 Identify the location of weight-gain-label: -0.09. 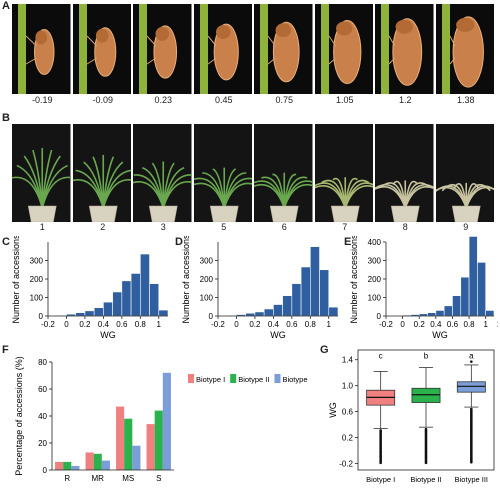
(102, 100).